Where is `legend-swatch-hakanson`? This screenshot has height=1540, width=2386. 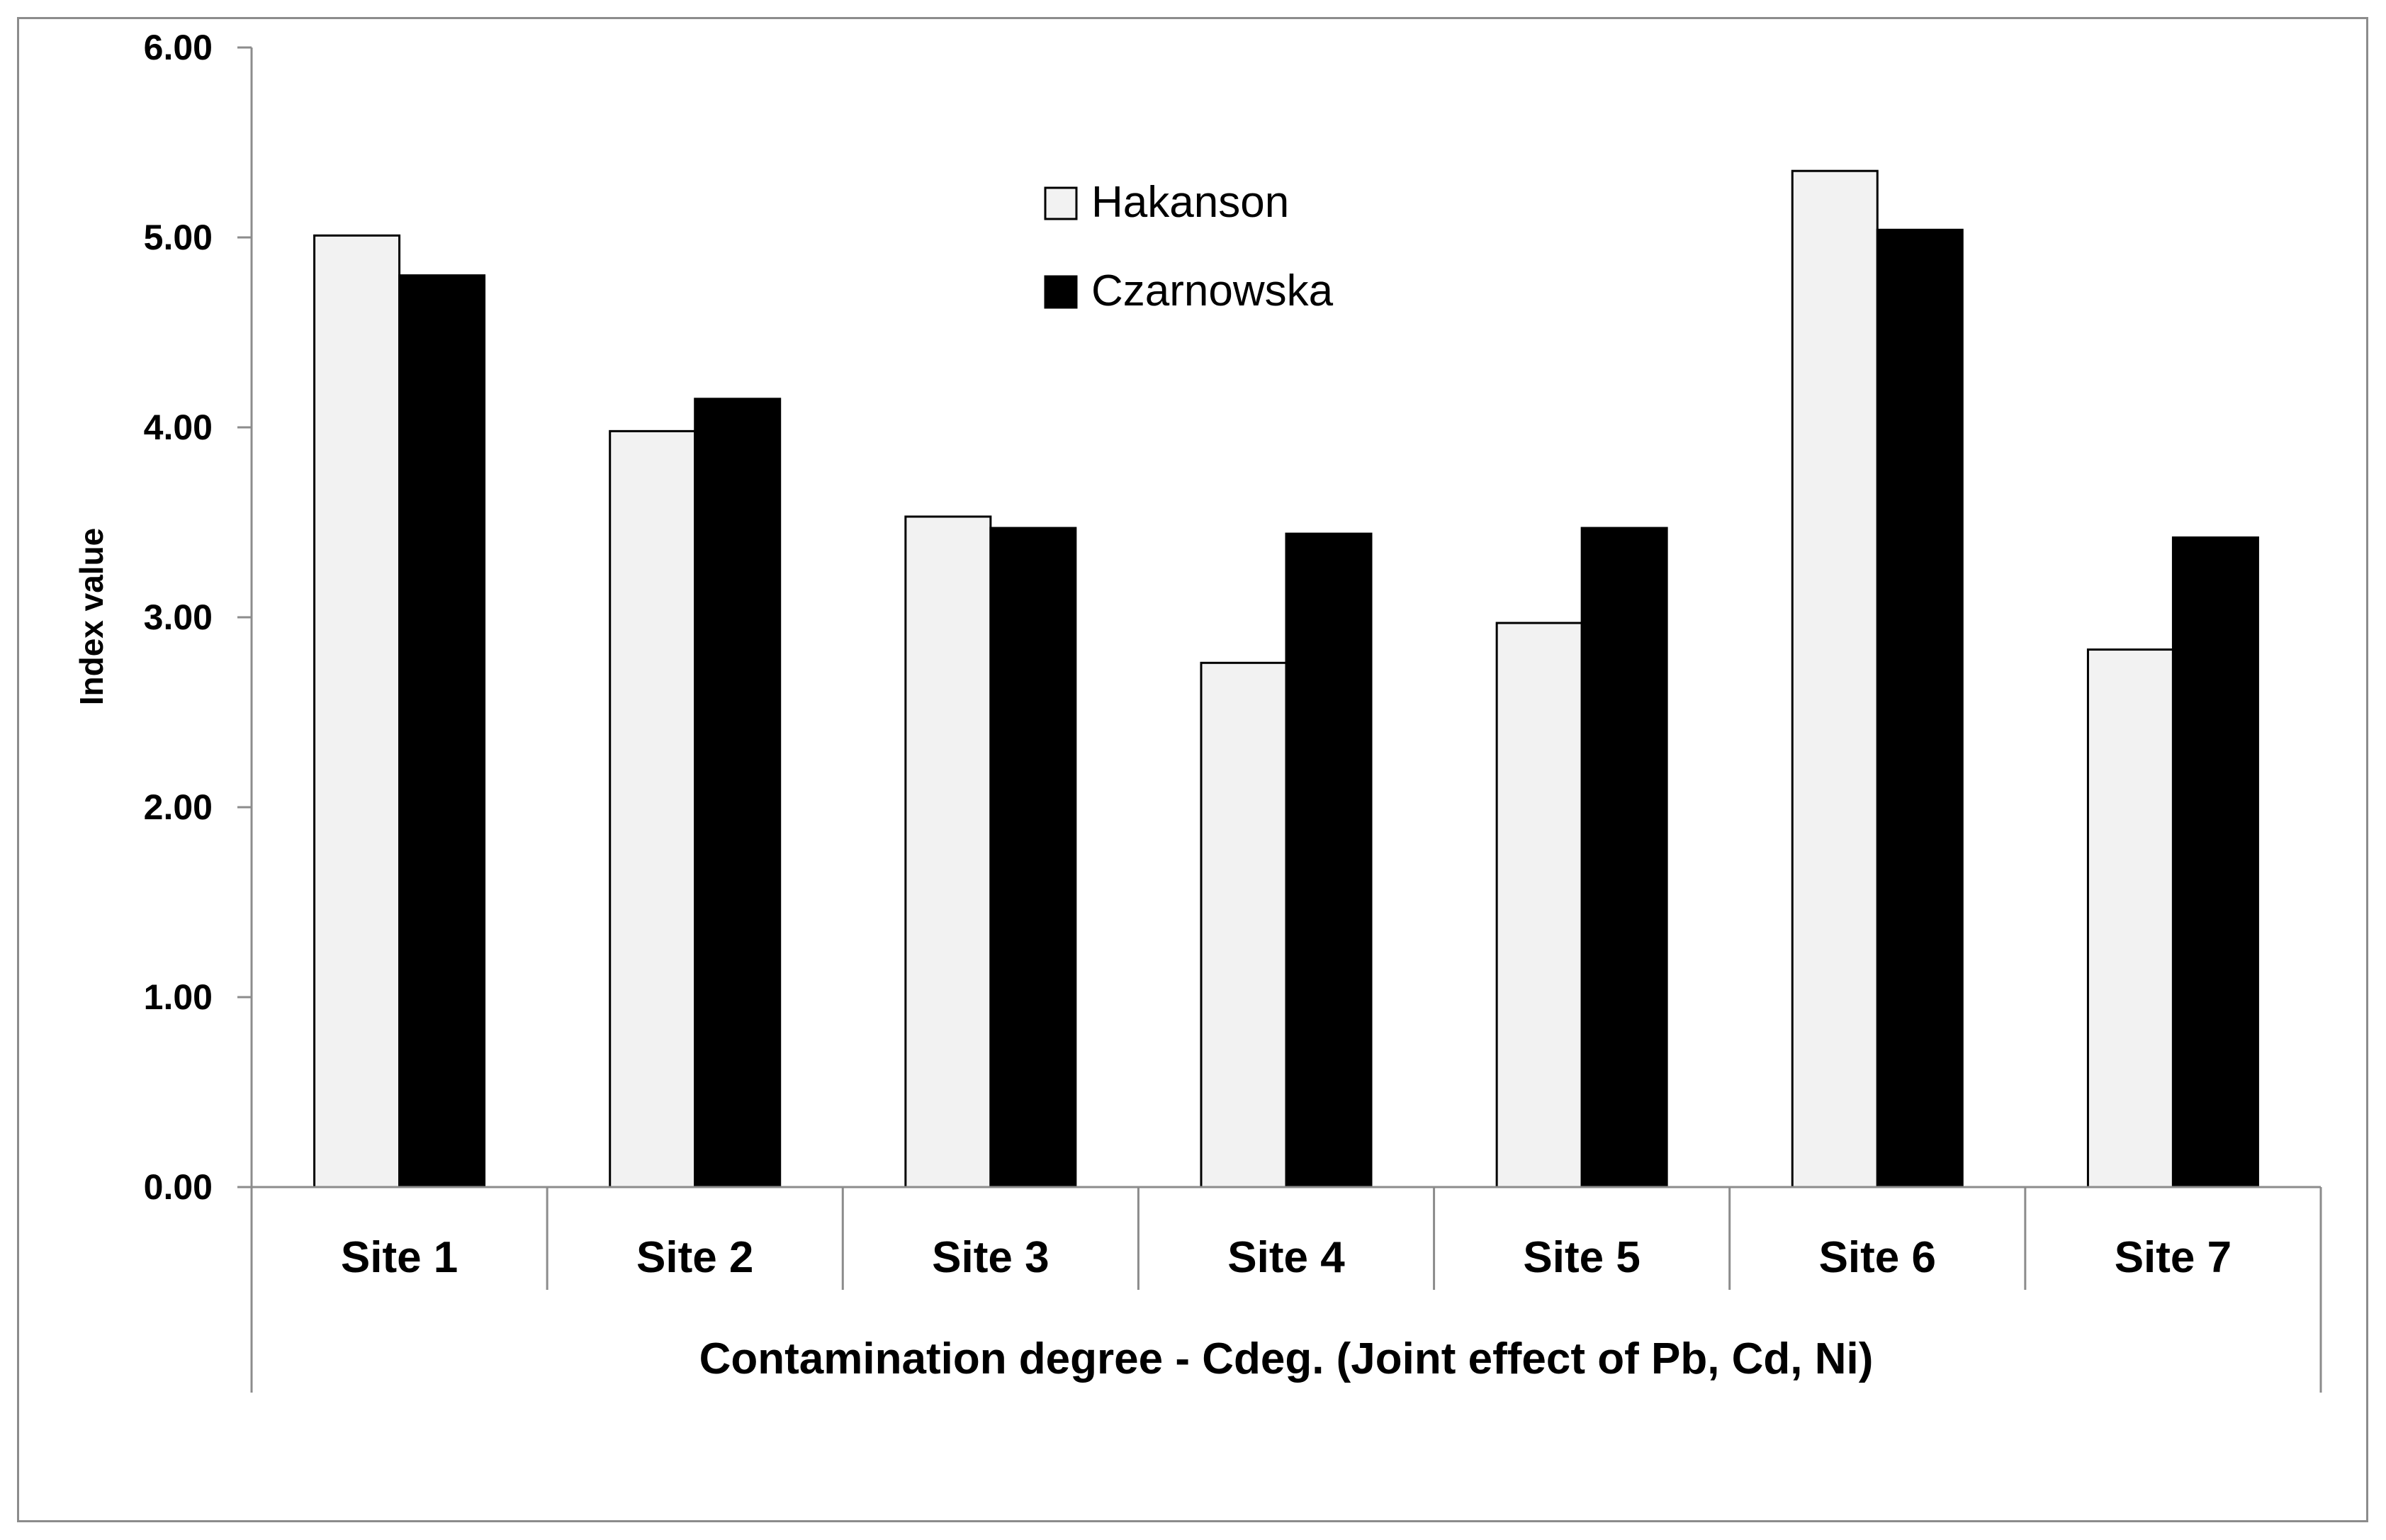 legend-swatch-hakanson is located at coordinates (1061, 203).